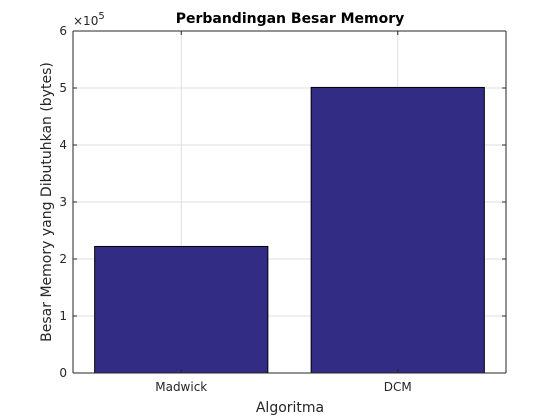 The height and width of the screenshot is (420, 560). What do you see at coordinates (290, 19) in the screenshot?
I see `chart-title: Perbandingan Besar Memory` at bounding box center [290, 19].